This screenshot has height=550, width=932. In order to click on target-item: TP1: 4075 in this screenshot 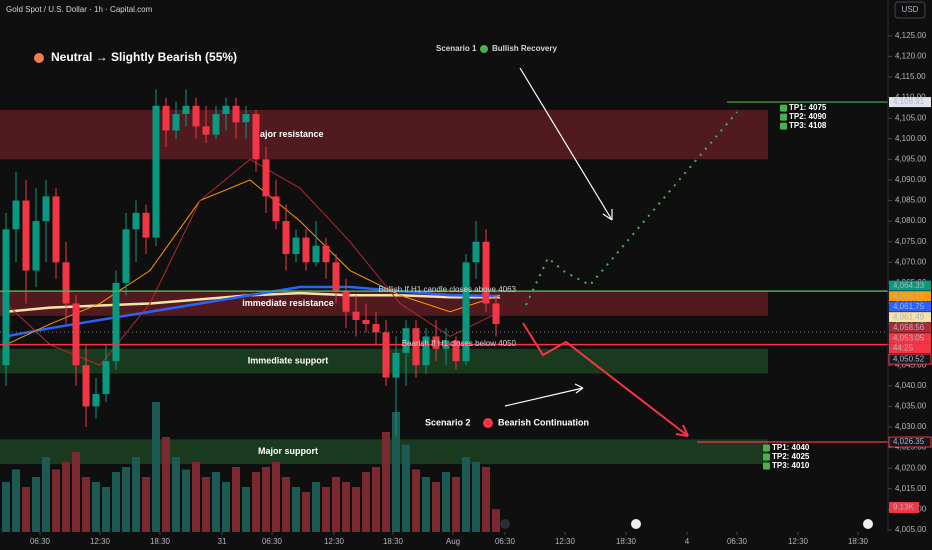, I will do `click(808, 107)`.